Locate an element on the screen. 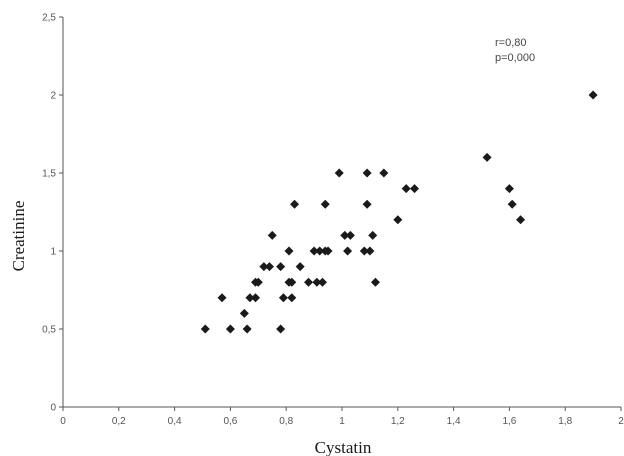  x-tick-label: 1,6 is located at coordinates (509, 421).